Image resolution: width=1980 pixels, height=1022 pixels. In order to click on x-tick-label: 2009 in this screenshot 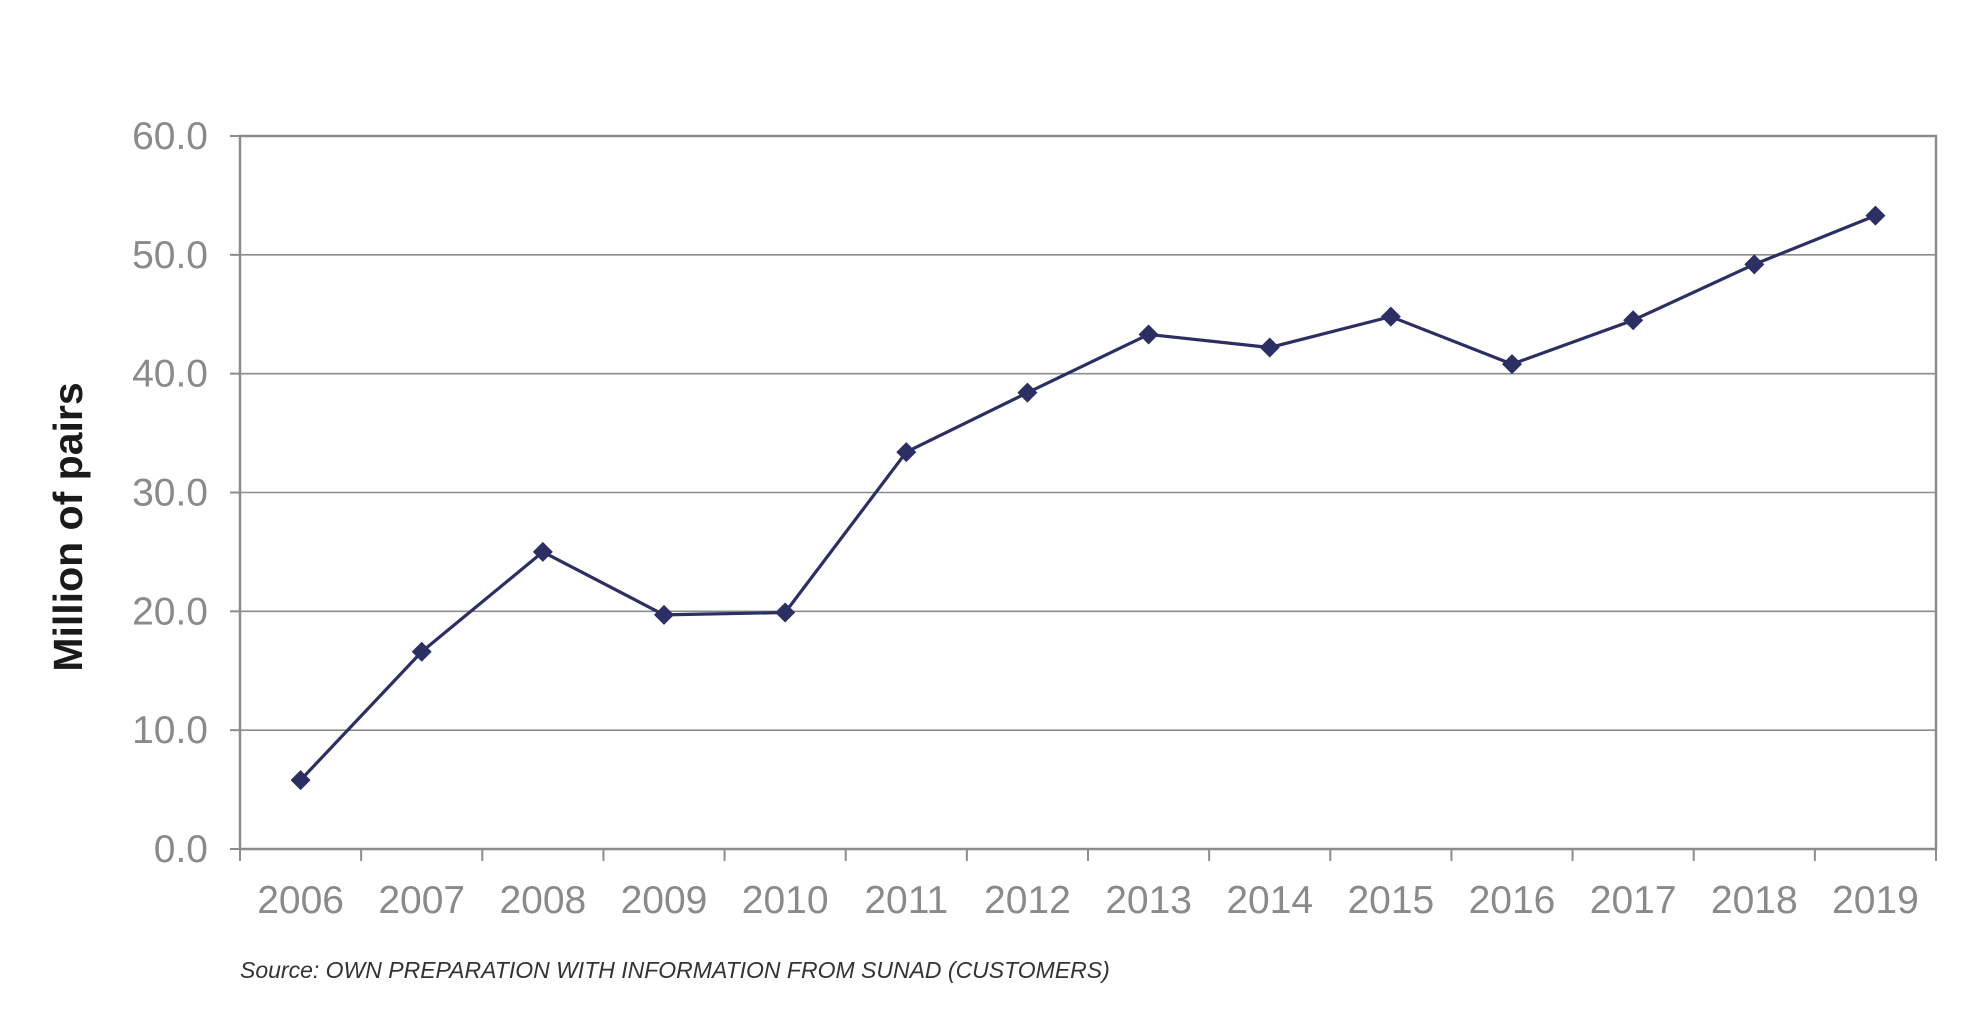, I will do `click(664, 900)`.